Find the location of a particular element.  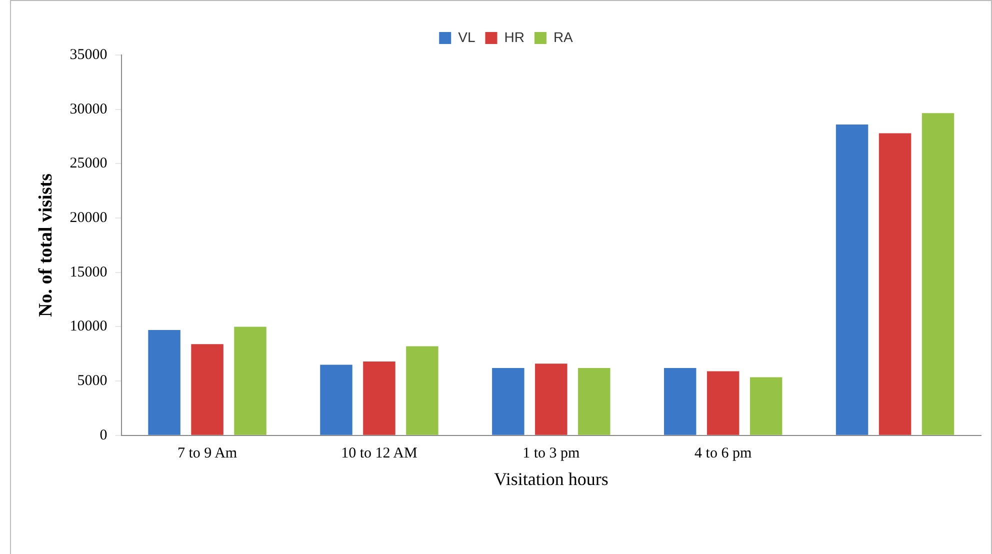

y-tick-label: 0 is located at coordinates (104, 435).